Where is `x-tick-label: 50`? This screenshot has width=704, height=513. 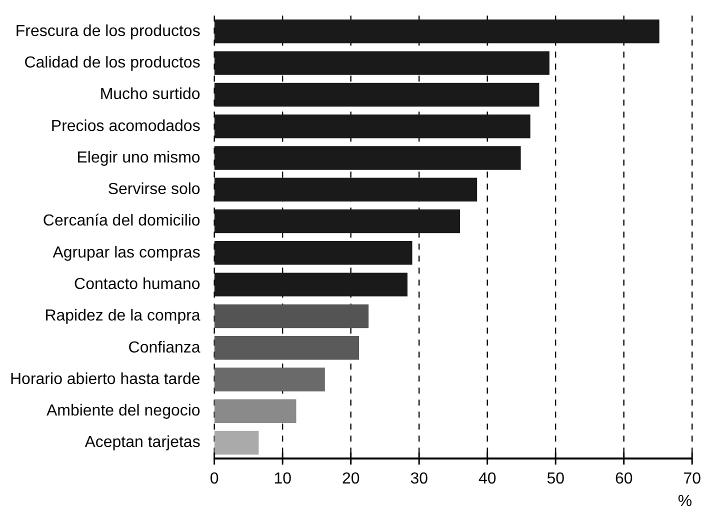 x-tick-label: 50 is located at coordinates (555, 479).